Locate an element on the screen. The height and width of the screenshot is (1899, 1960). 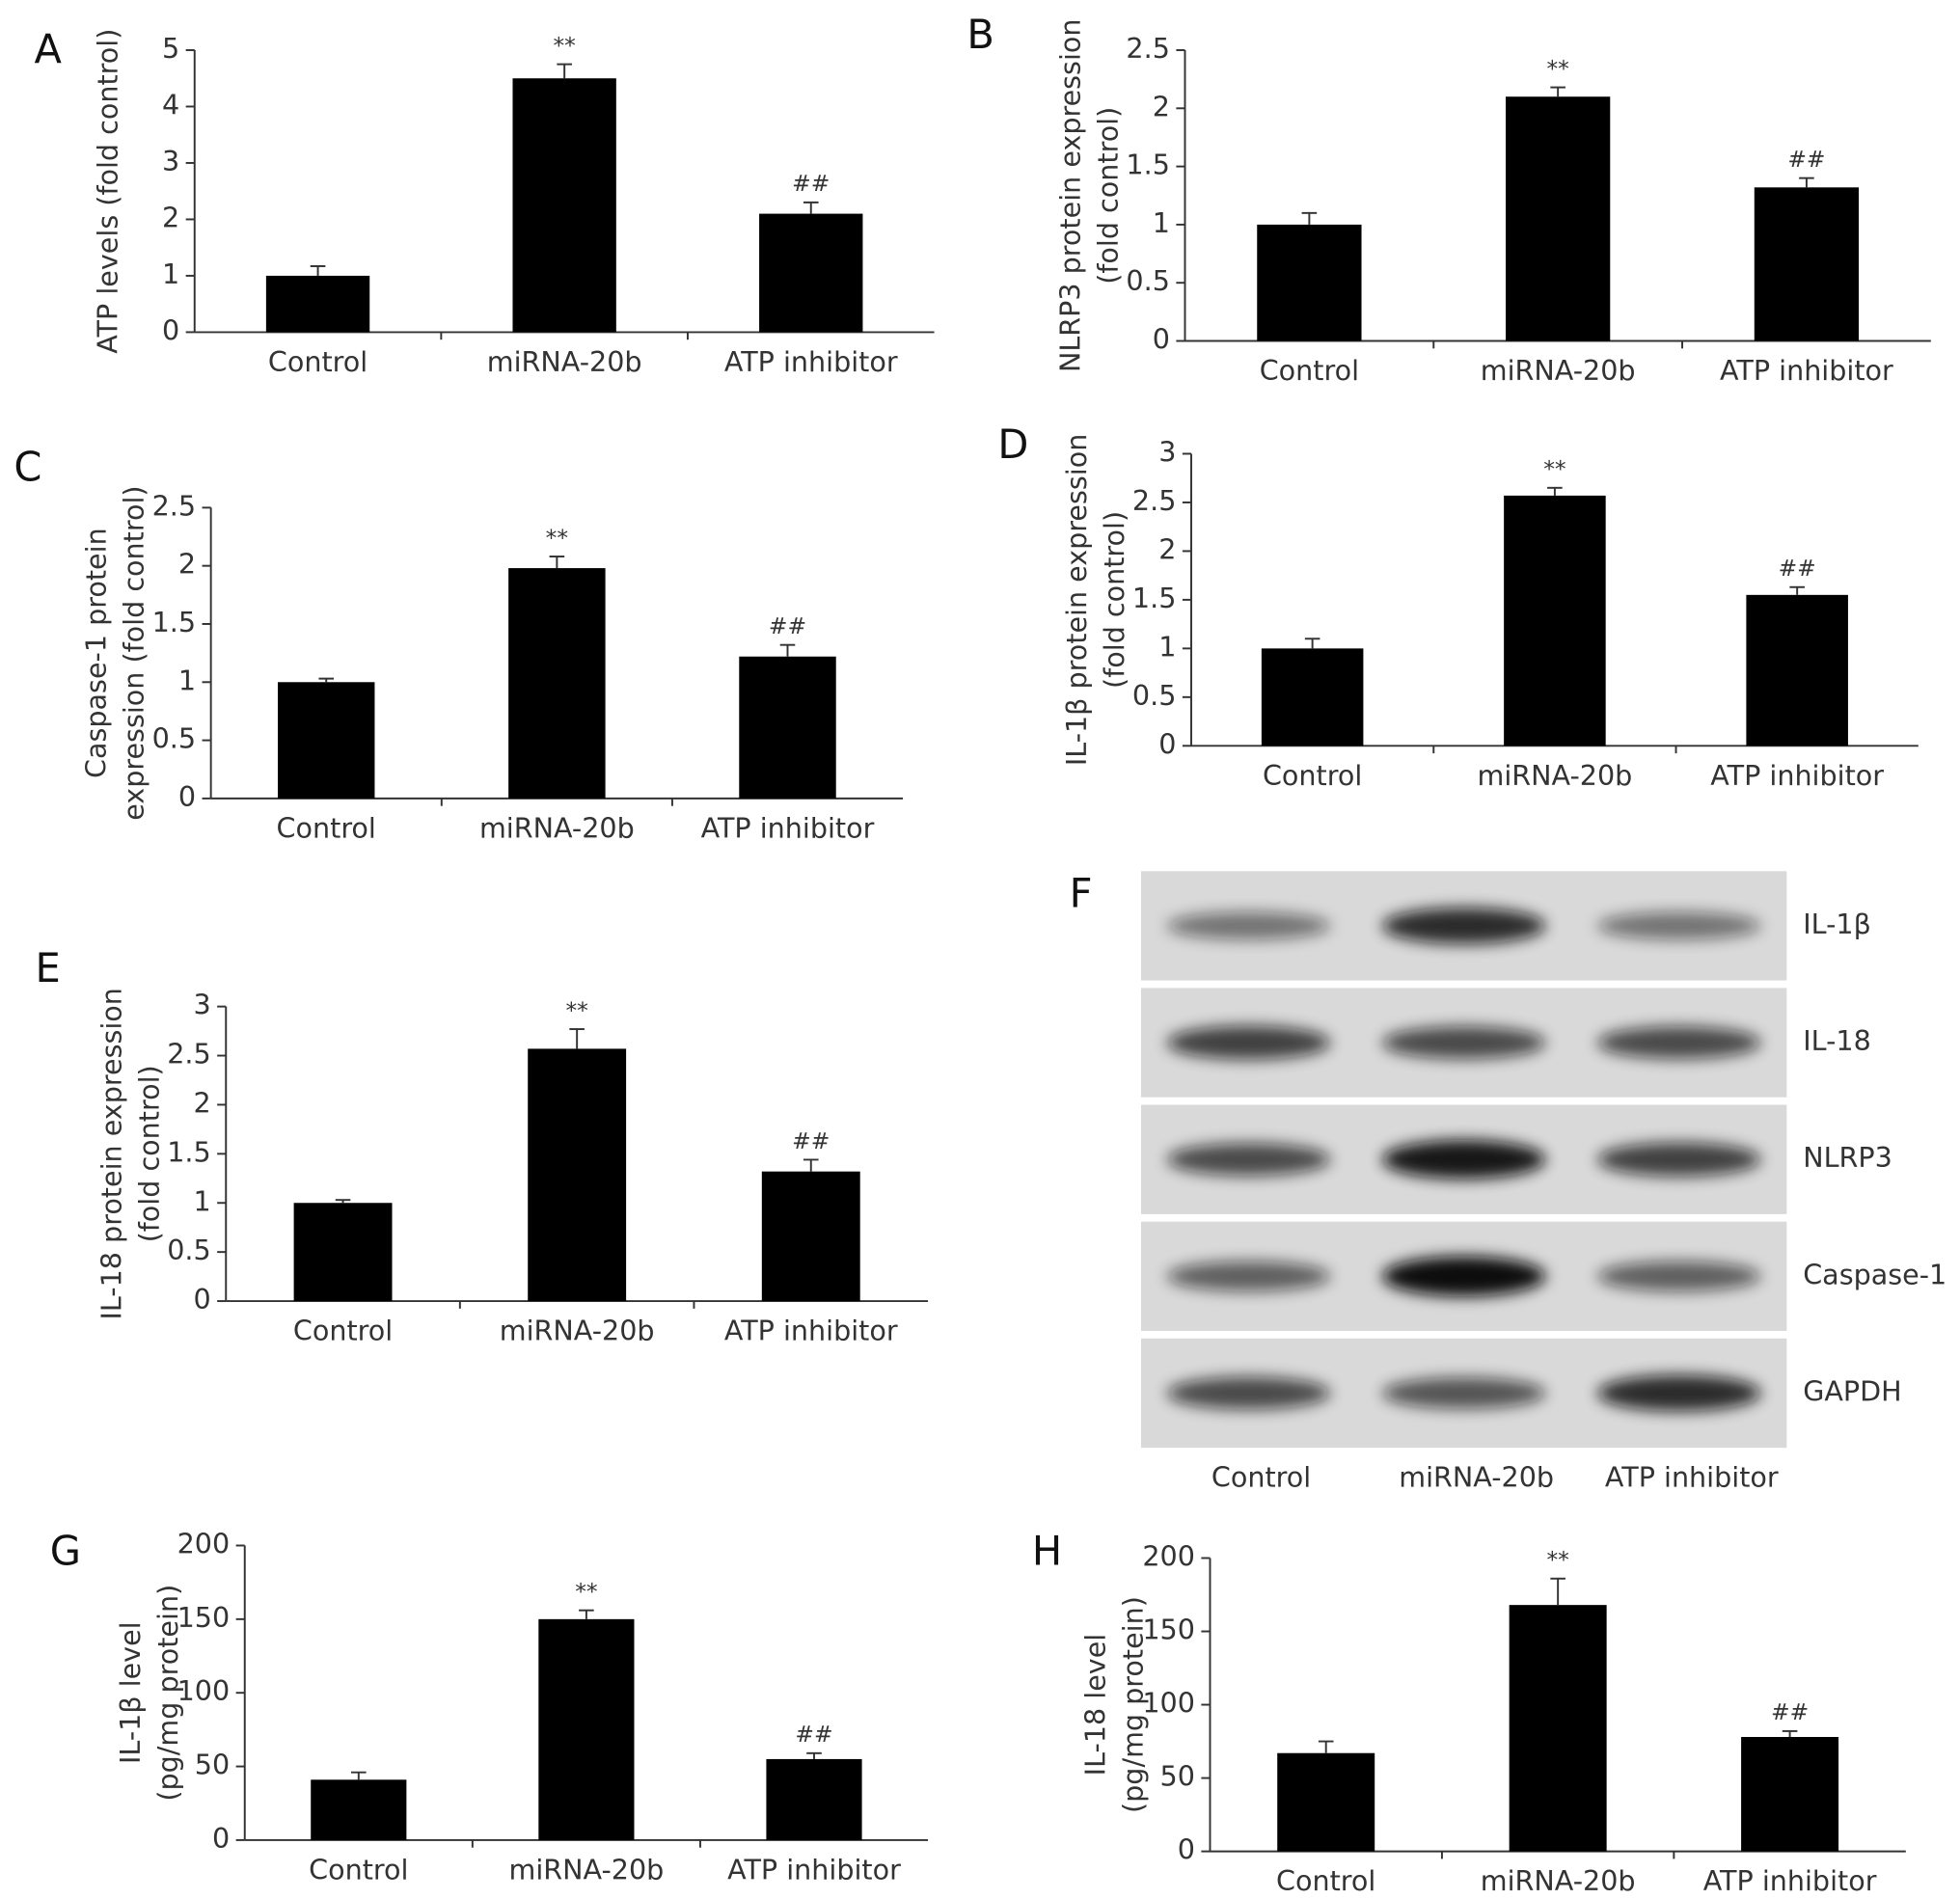
y-axis-label: NLRP3 protein expression is located at coordinates (1070, 195).